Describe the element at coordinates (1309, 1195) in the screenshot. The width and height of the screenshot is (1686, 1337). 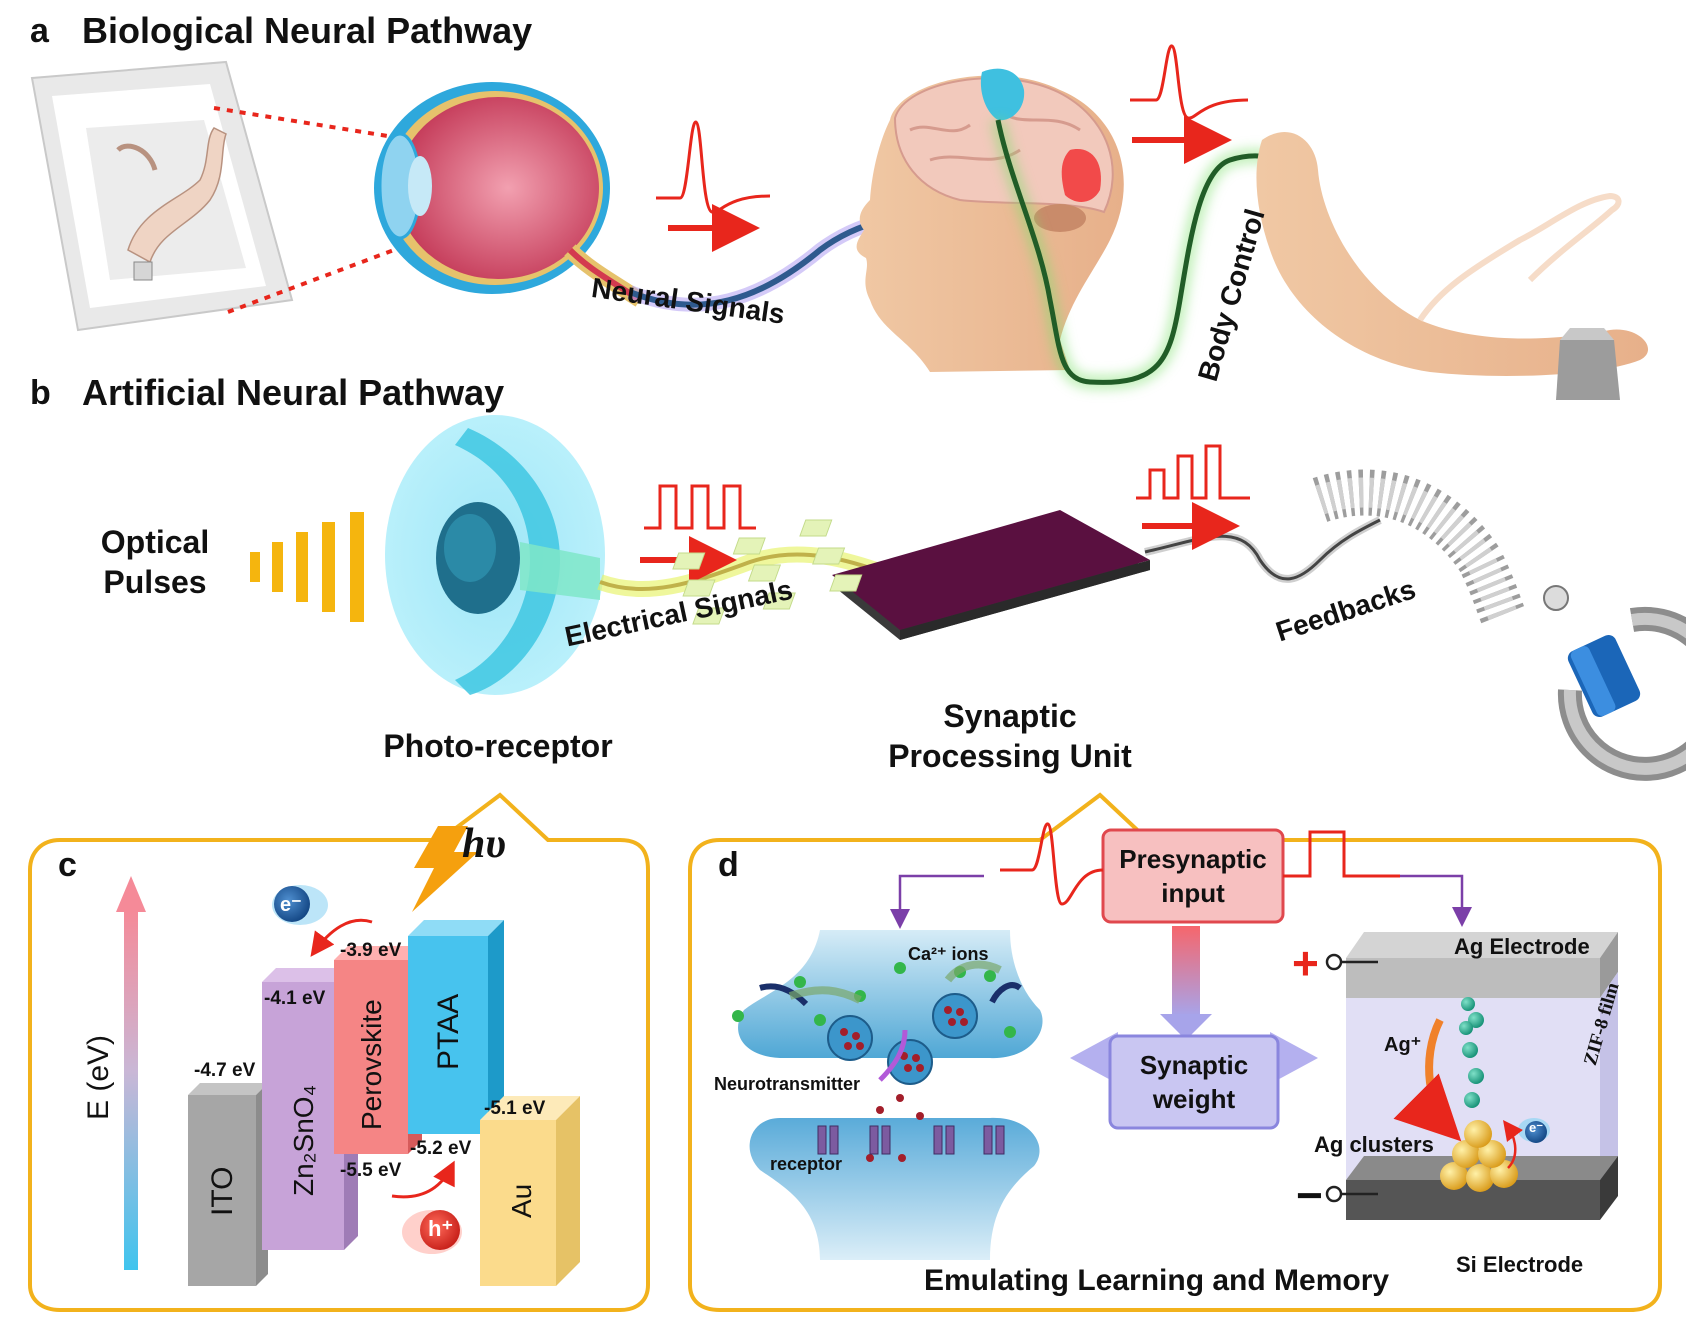
I see `negative-terminal: −` at that location.